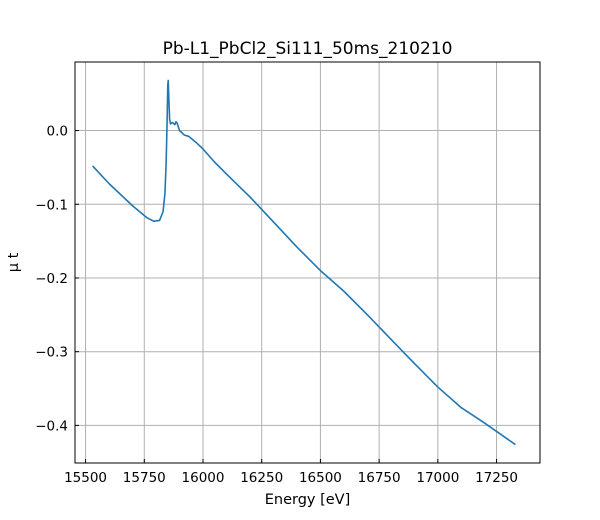  What do you see at coordinates (51, 279) in the screenshot?
I see `y-tick-label: −0.2` at bounding box center [51, 279].